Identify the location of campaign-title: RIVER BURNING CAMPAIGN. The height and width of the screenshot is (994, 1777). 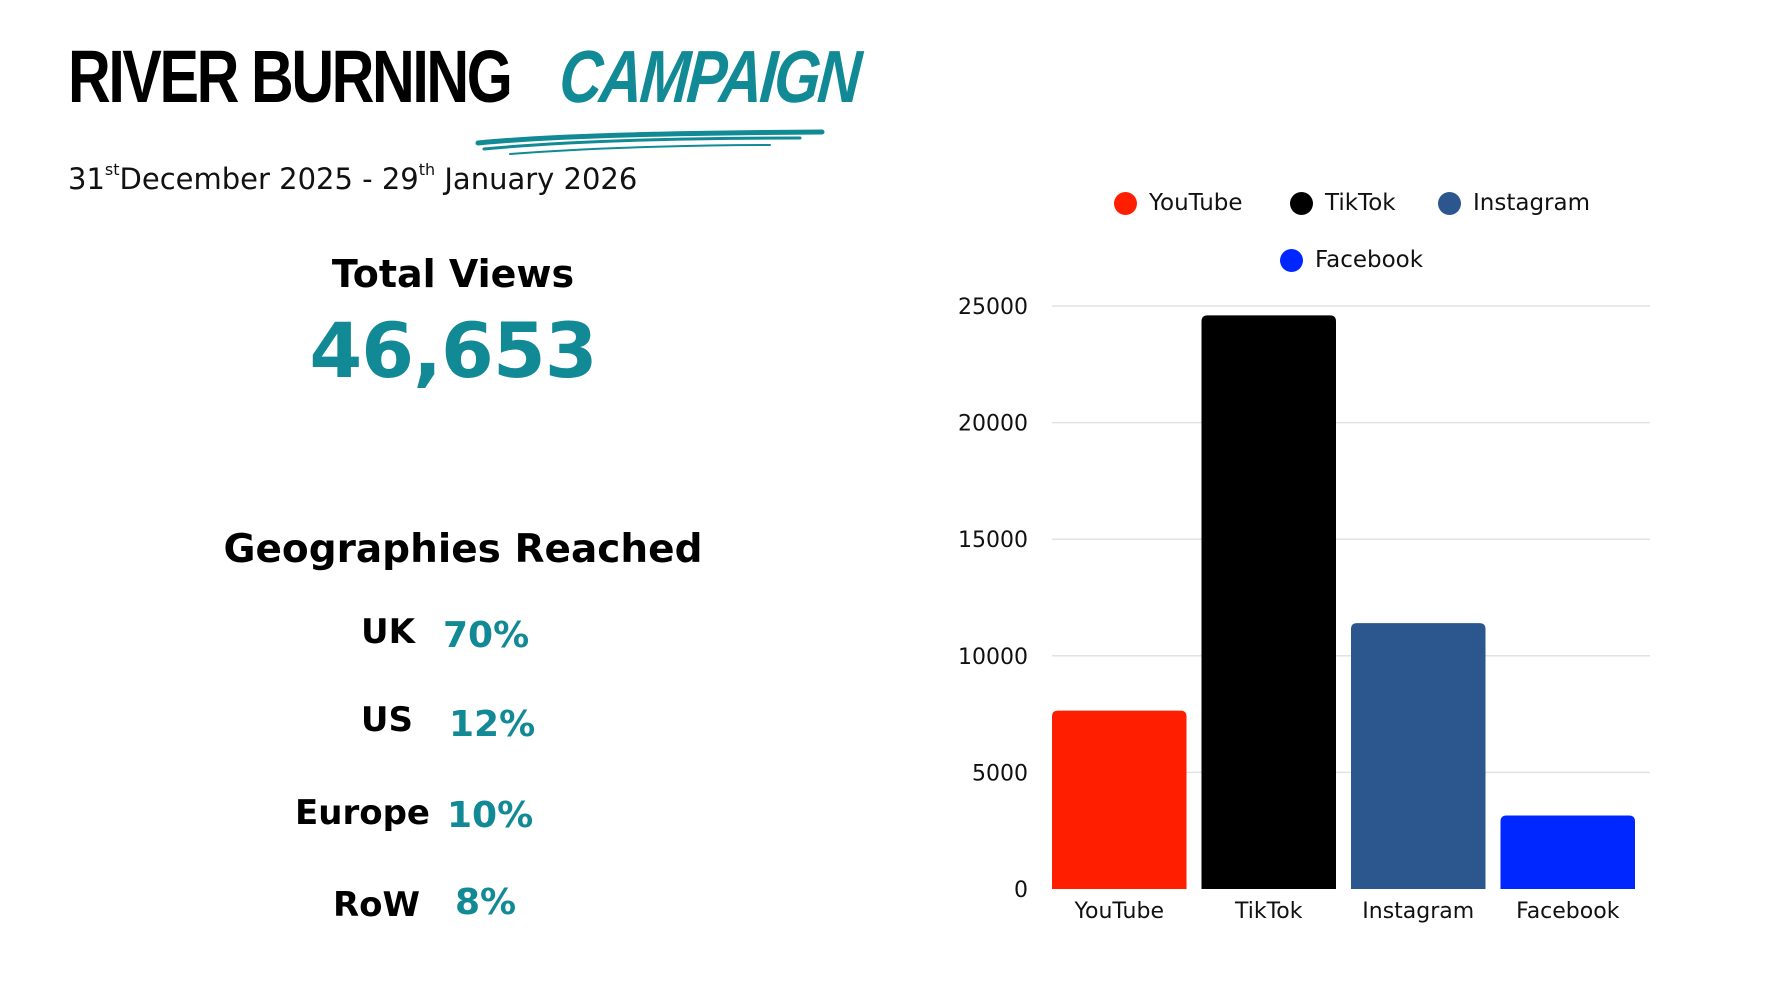
(465, 76).